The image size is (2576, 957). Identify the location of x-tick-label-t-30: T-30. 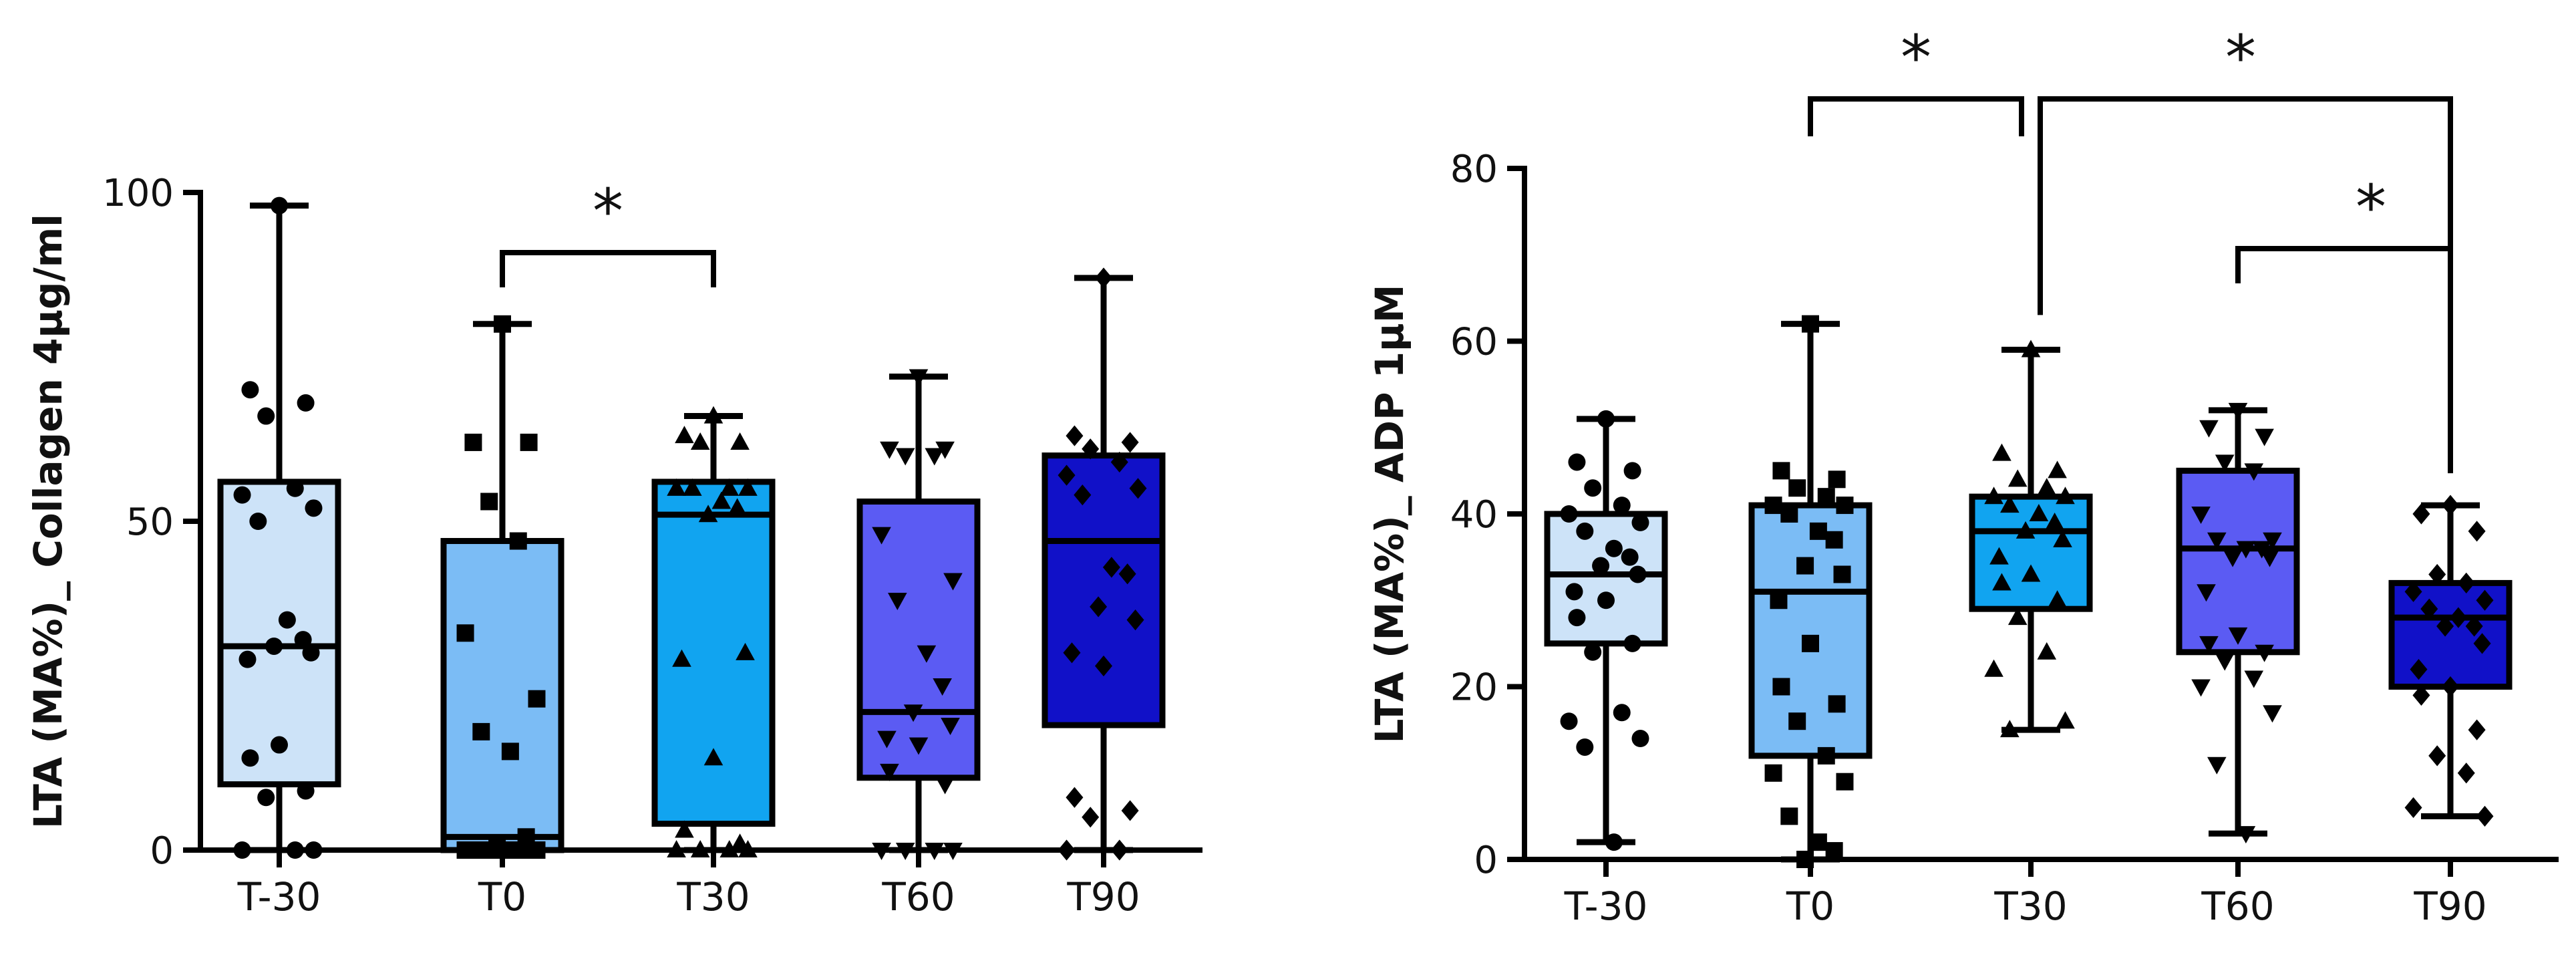
(1606, 906).